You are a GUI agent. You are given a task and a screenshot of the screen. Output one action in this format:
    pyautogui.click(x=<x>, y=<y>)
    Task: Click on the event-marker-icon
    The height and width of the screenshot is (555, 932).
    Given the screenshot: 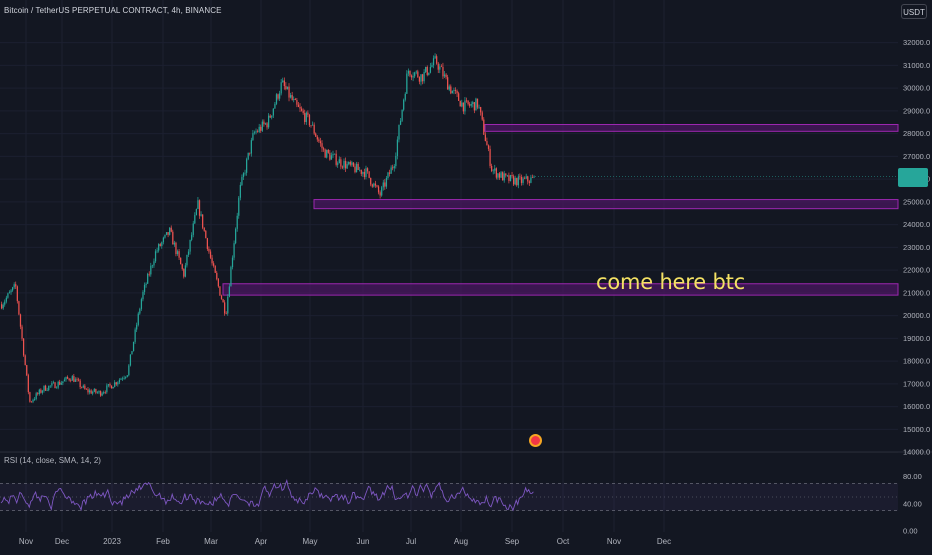 What is the action you would take?
    pyautogui.click(x=535, y=440)
    